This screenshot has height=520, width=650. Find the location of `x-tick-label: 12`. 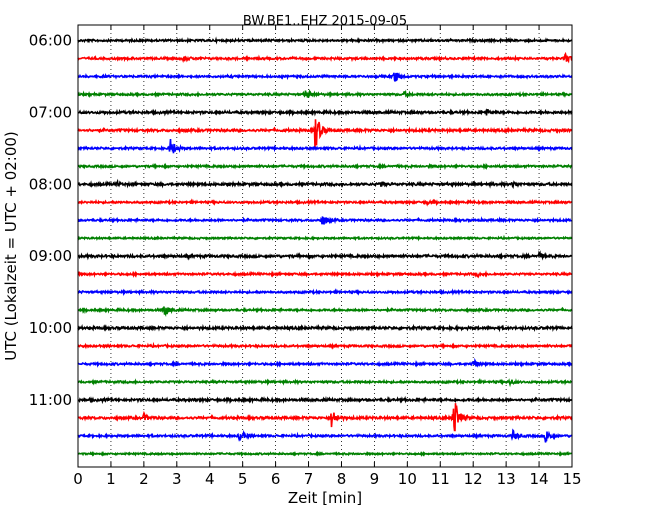

x-tick-label: 12 is located at coordinates (473, 479).